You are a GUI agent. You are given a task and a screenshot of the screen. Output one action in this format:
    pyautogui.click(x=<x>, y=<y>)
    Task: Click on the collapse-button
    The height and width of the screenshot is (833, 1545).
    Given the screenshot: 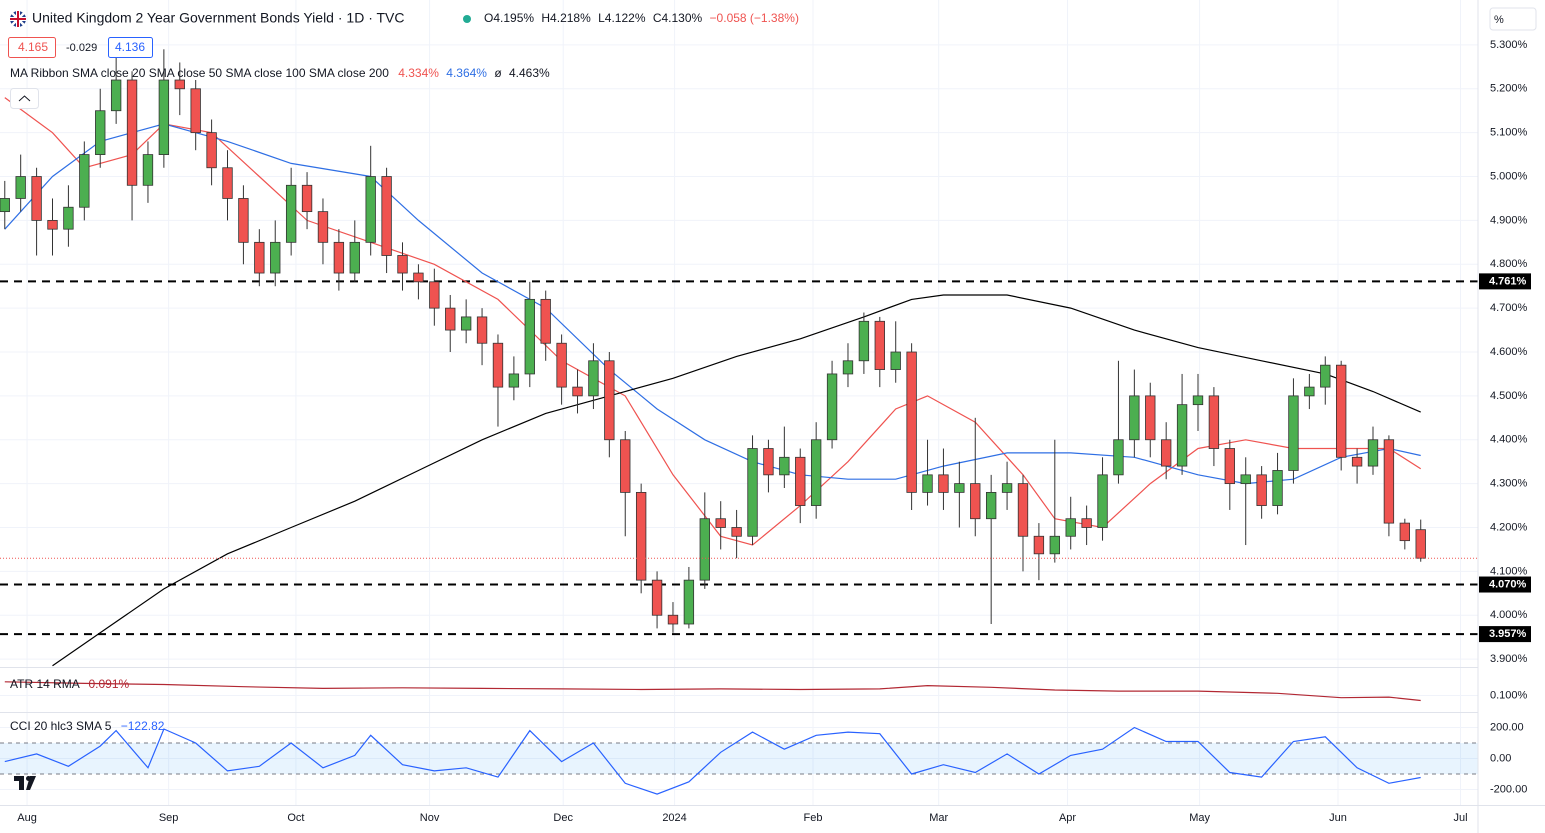 What is the action you would take?
    pyautogui.click(x=24, y=98)
    